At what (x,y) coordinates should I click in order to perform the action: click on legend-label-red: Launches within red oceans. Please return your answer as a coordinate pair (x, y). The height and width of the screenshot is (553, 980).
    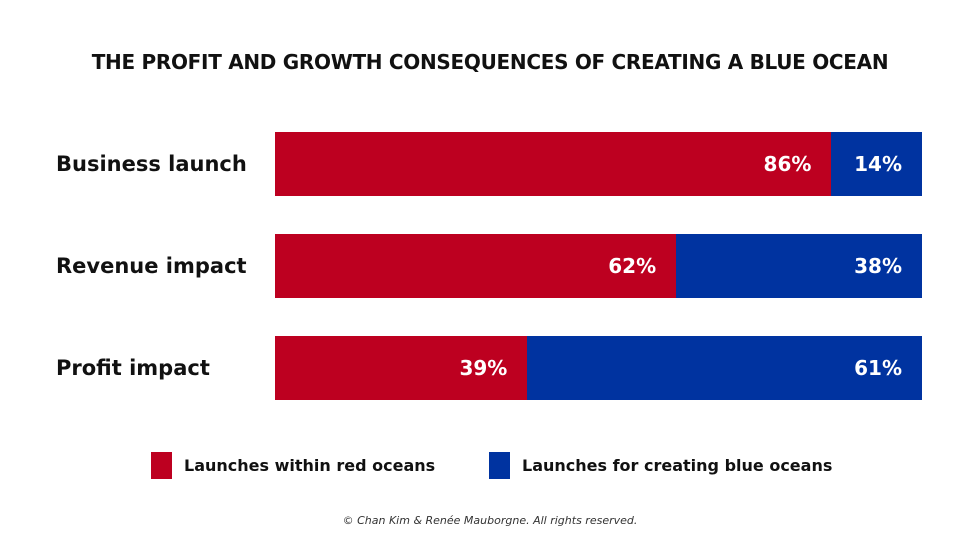
    Looking at the image, I should click on (310, 465).